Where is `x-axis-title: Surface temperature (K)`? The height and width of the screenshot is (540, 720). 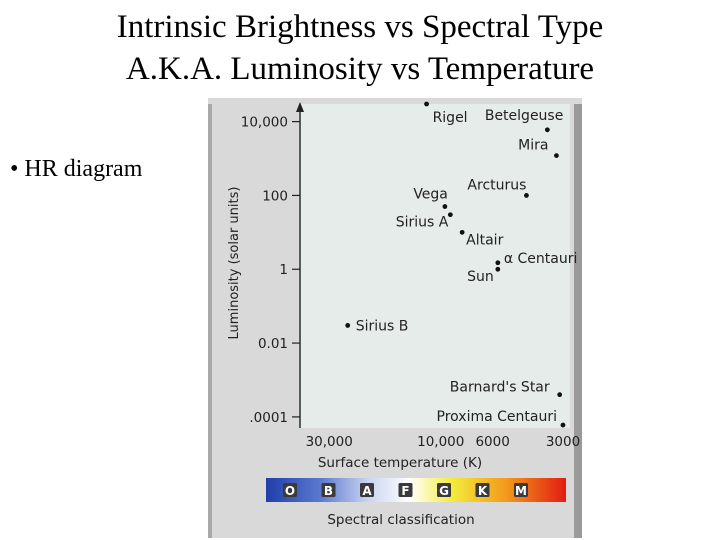
x-axis-title: Surface temperature (K) is located at coordinates (400, 463).